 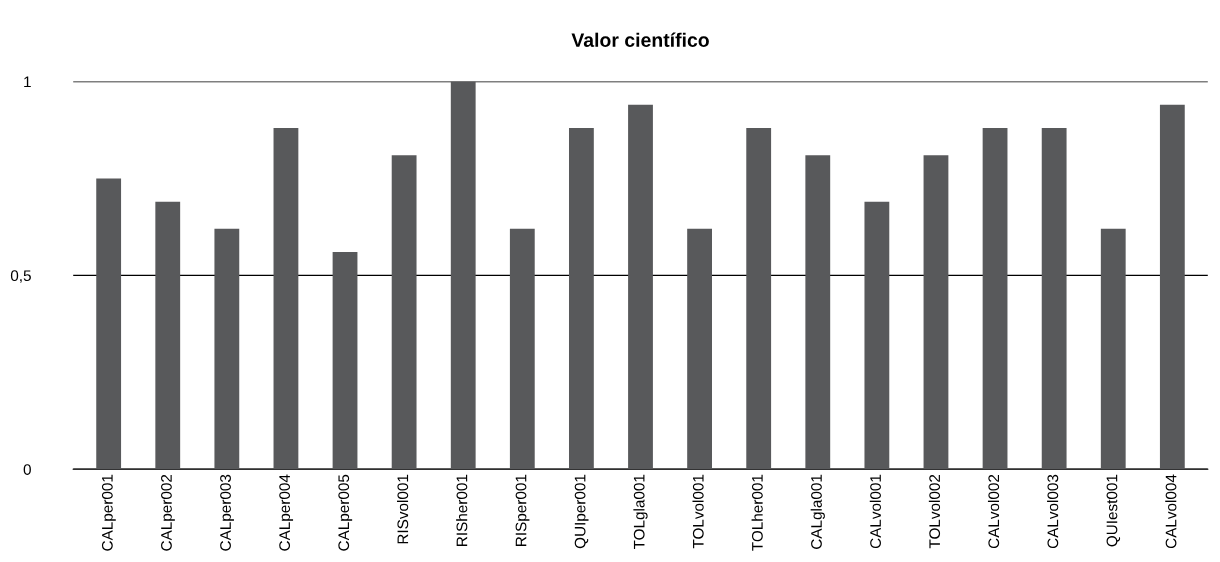 I want to click on x-tick-label: CALper001, so click(x=108, y=512).